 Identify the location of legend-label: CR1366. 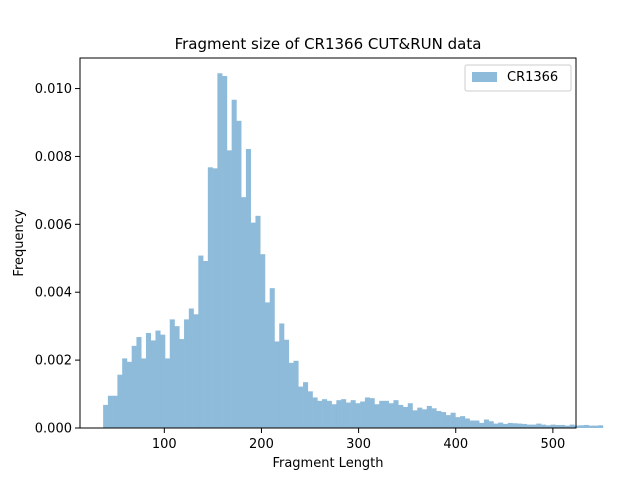
(532, 77).